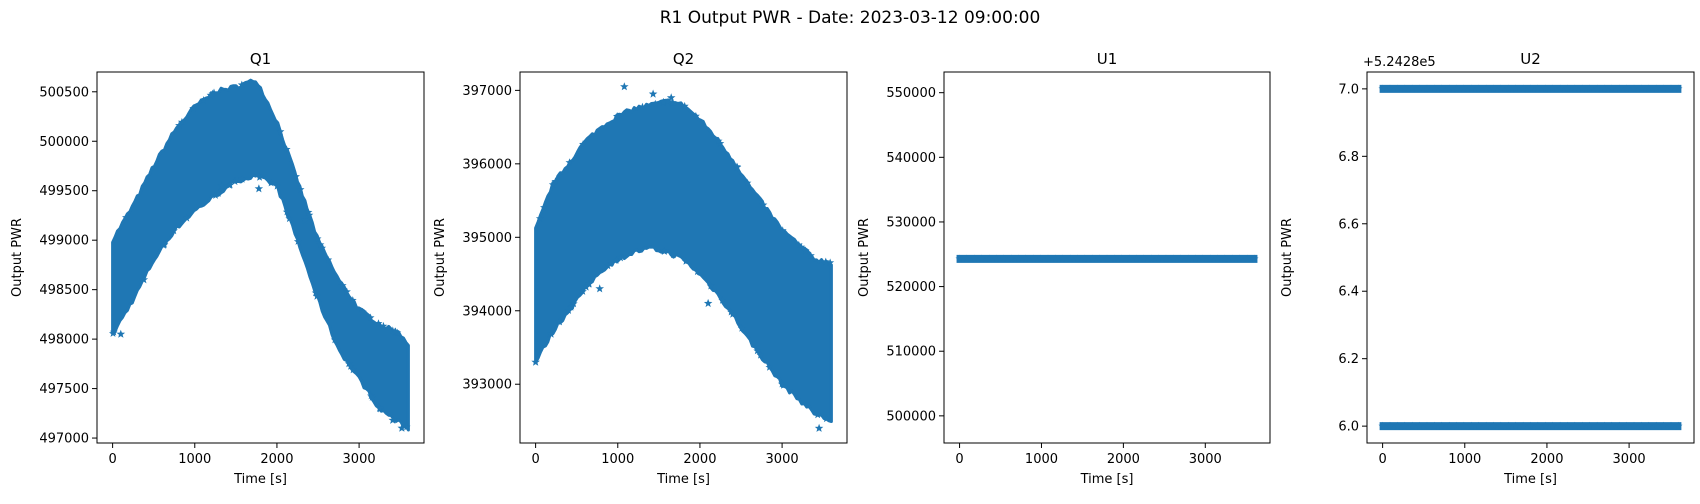  Describe the element at coordinates (487, 164) in the screenshot. I see `y-tick-label: 396000` at that location.